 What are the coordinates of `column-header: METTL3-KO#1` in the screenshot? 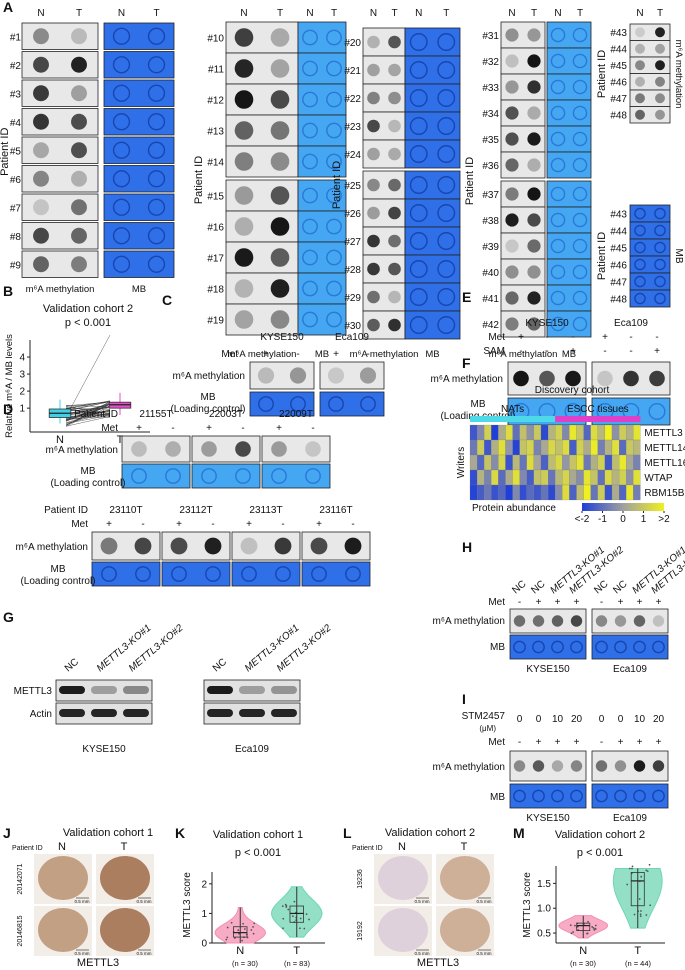 It's located at (272, 649).